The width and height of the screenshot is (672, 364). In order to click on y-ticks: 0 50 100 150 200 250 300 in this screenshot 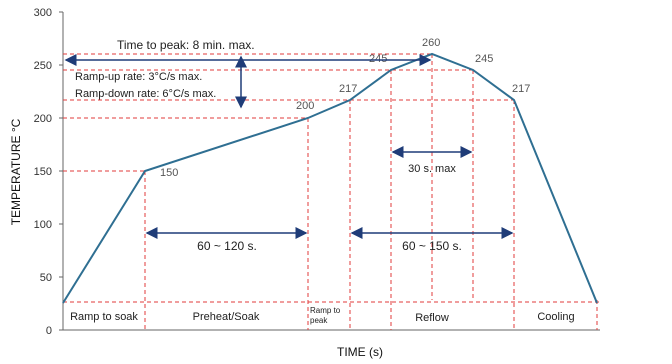, I will do `click(48, 172)`.